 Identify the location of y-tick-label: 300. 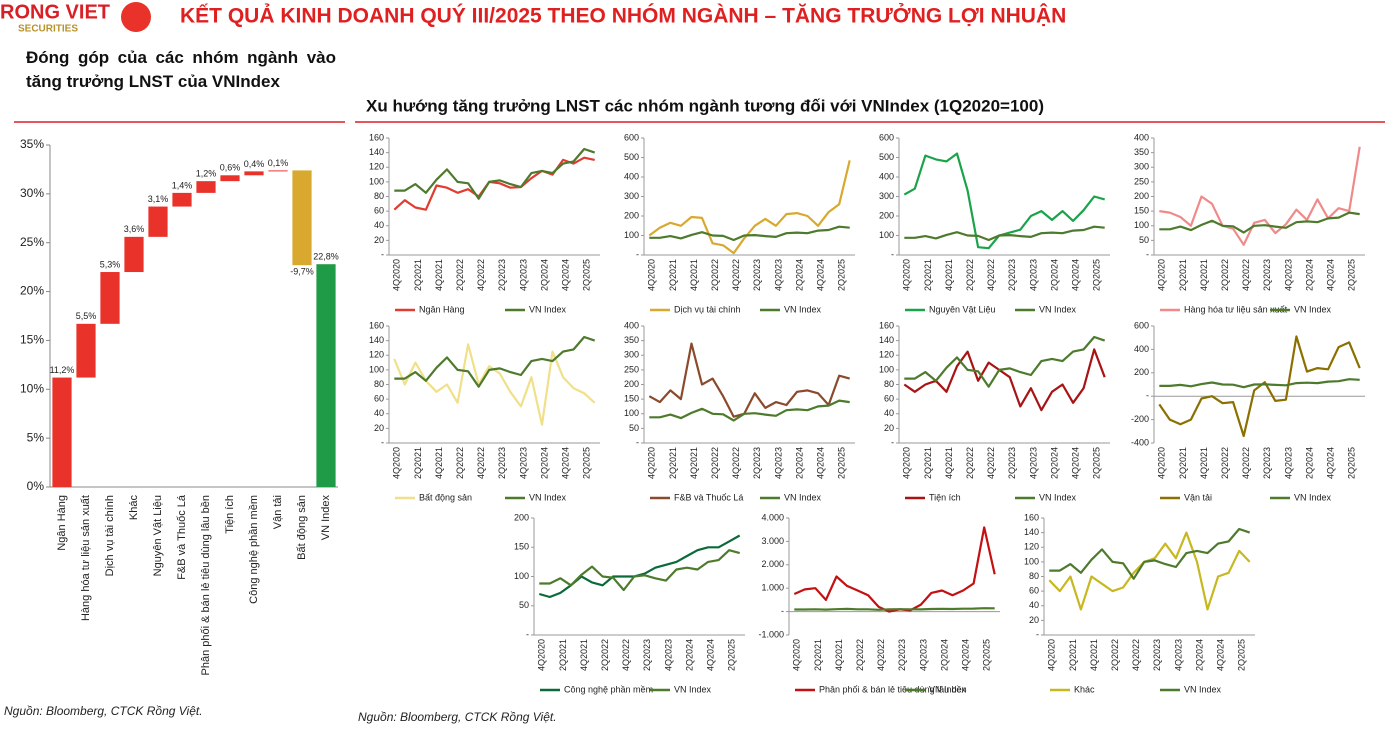
(631, 196).